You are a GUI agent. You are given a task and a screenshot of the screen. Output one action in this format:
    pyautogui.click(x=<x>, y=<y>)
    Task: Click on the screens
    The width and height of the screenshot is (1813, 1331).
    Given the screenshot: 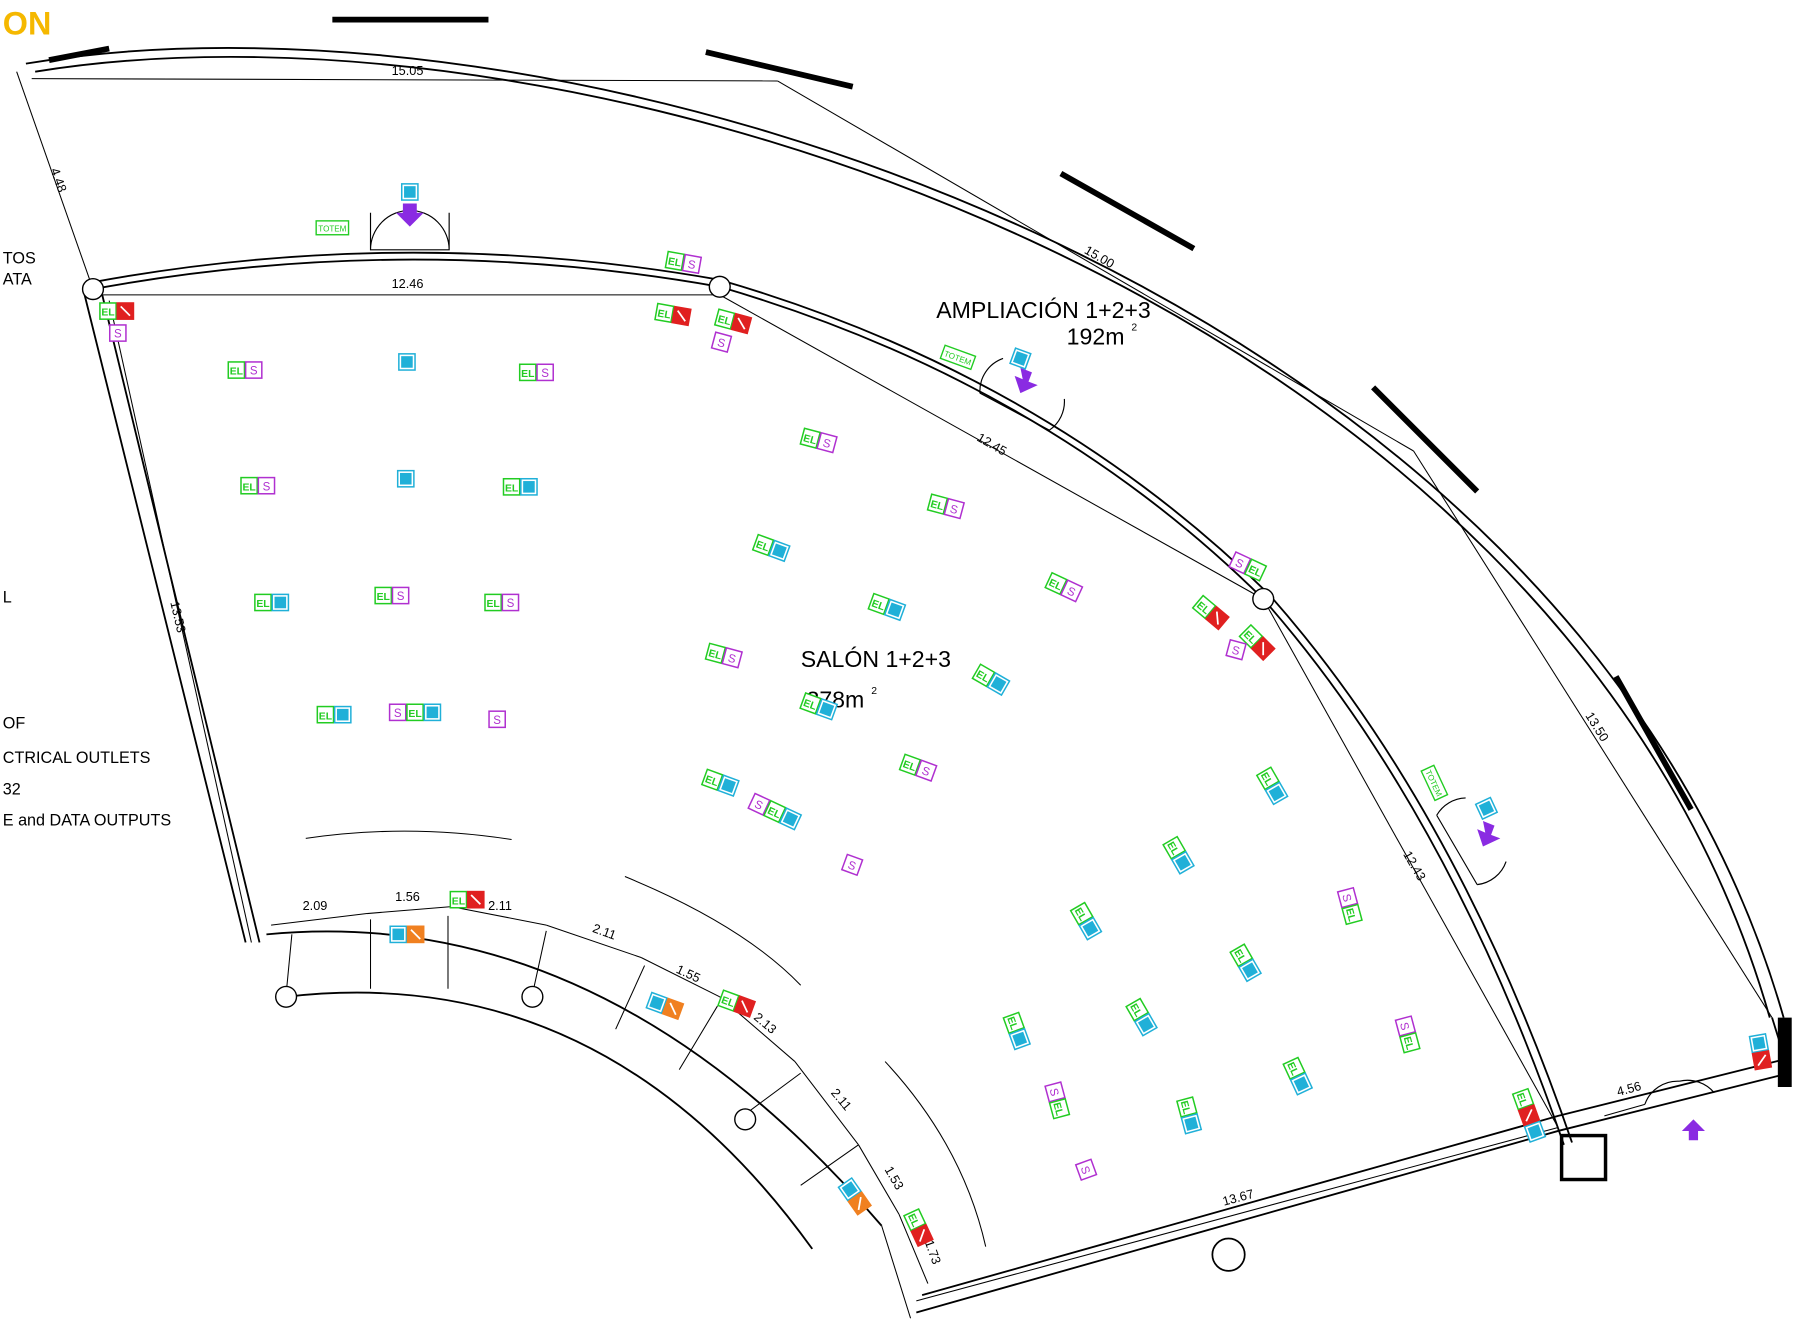 What is the action you would take?
    pyautogui.click(x=646, y=1038)
    